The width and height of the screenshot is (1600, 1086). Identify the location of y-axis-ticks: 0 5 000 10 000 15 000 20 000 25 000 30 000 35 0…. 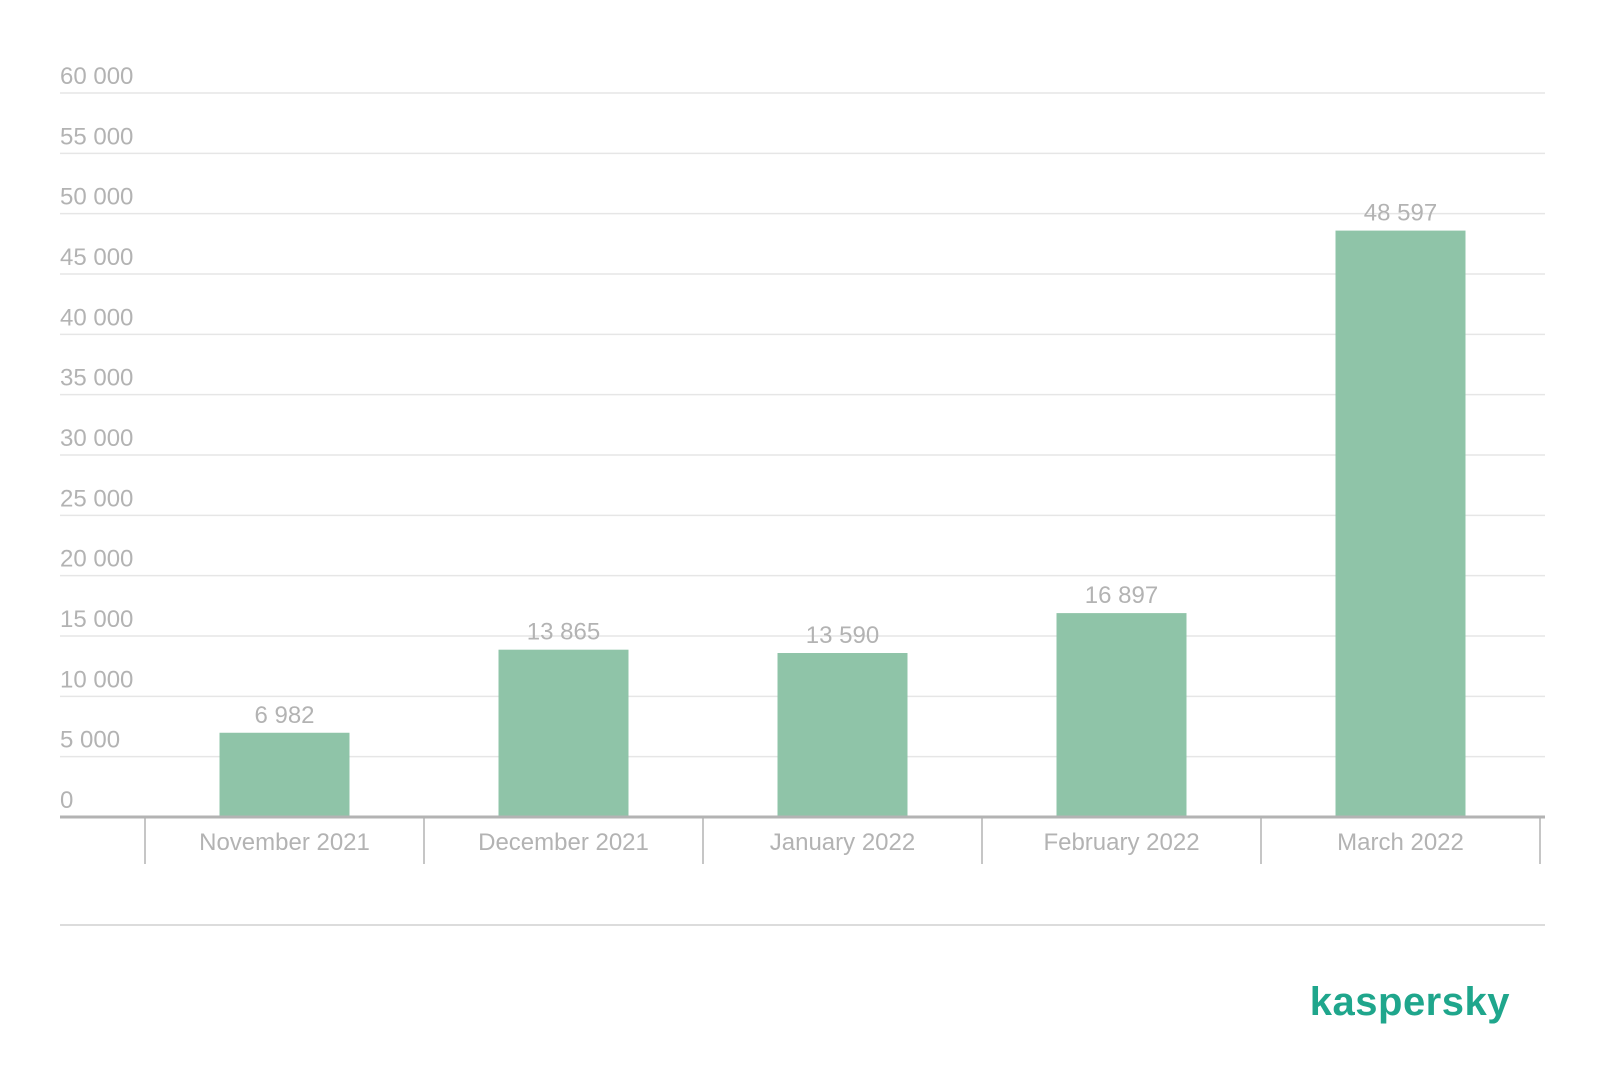
(96, 438).